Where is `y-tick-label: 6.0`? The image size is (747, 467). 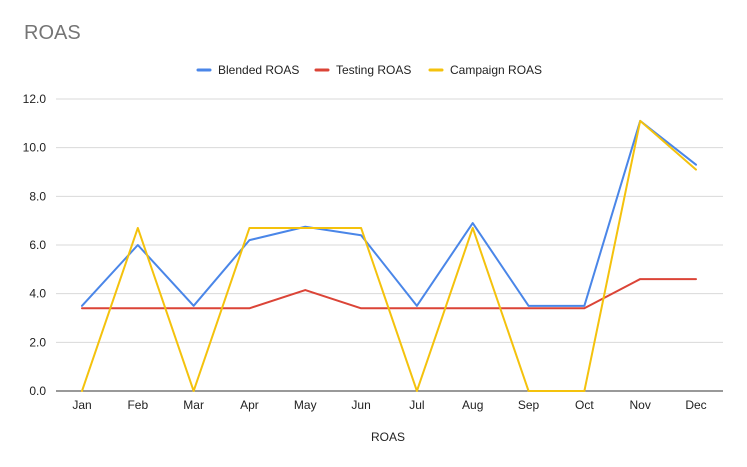
y-tick-label: 6.0 is located at coordinates (37, 245).